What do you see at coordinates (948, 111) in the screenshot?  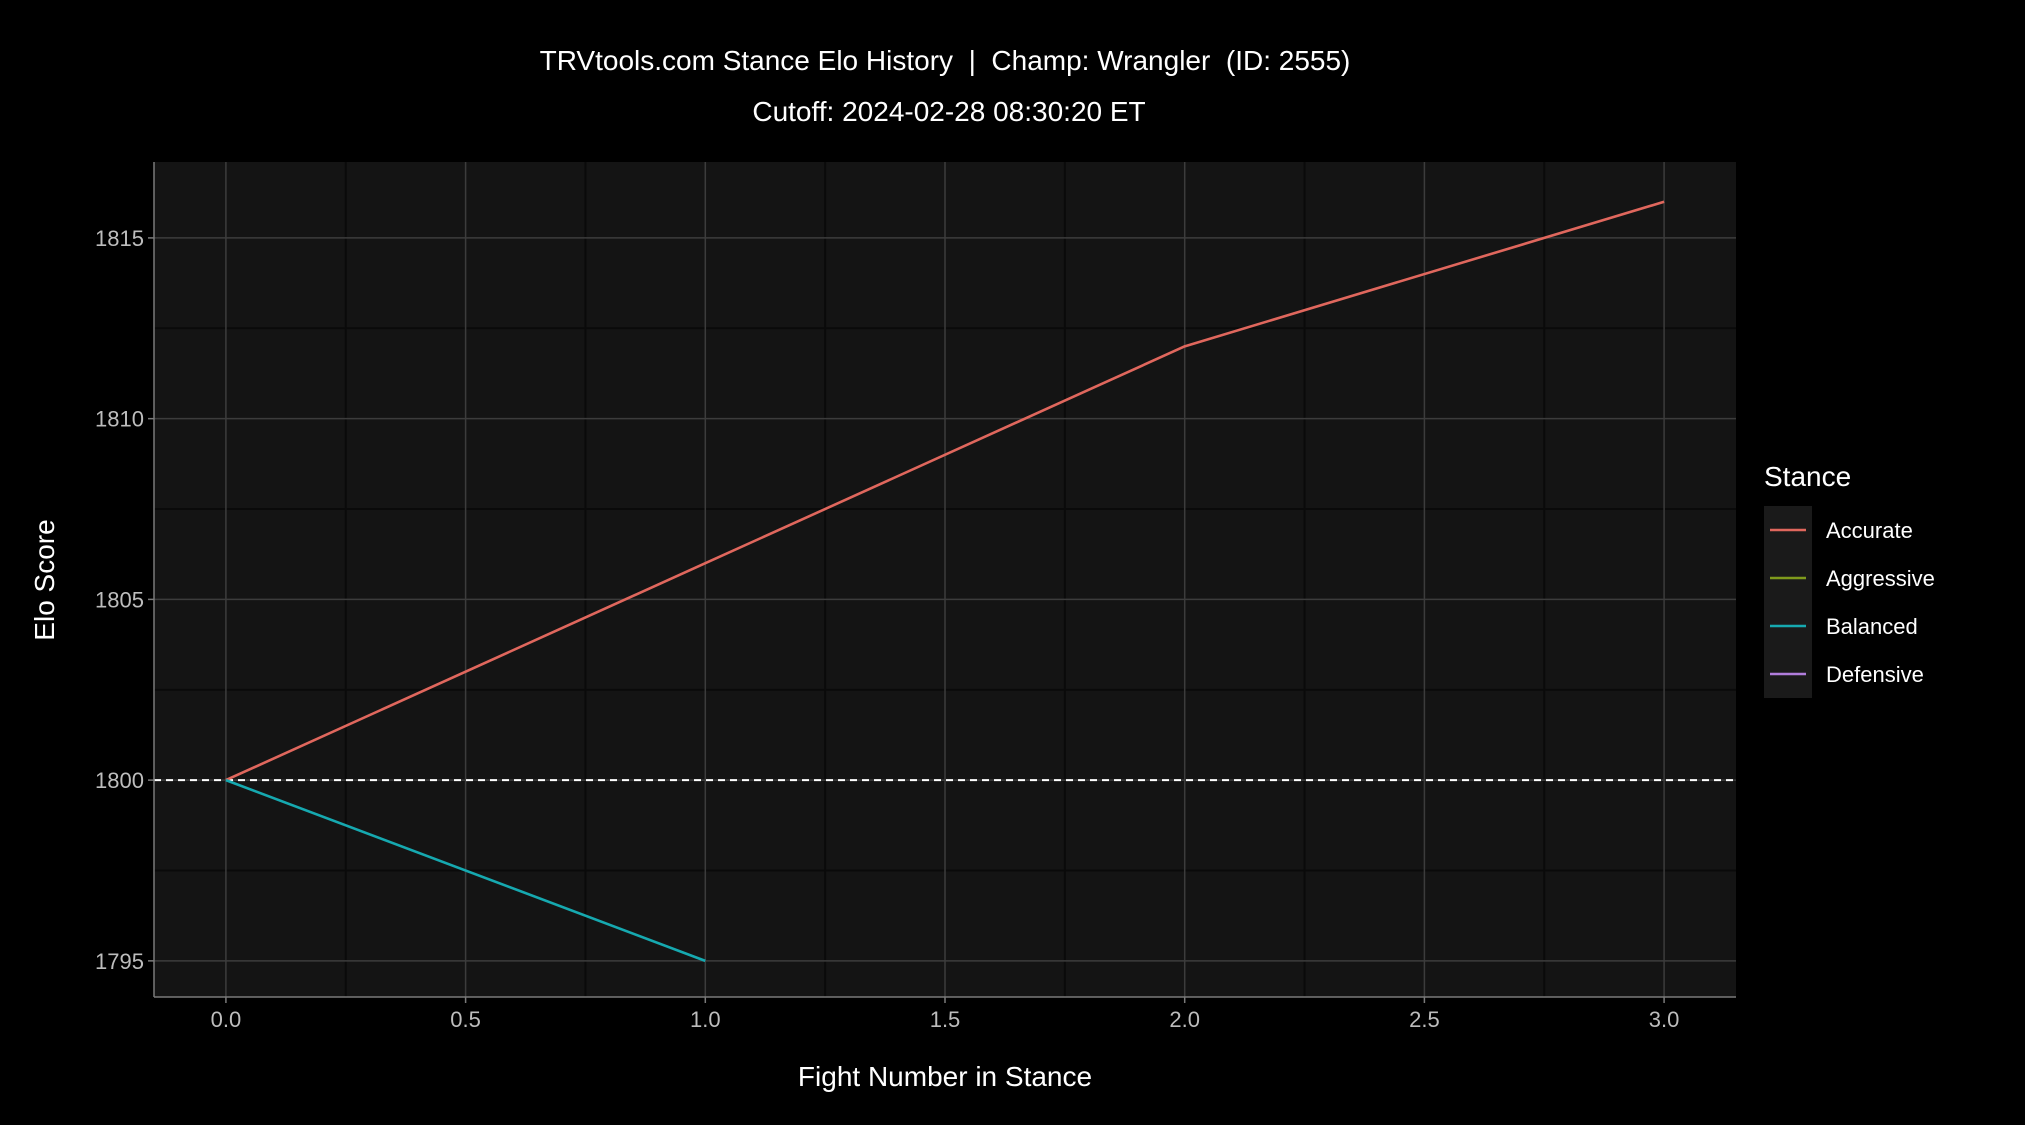 I see `chart-subtitle: Cutoff: 2024-02-28 08:30:20 ET` at bounding box center [948, 111].